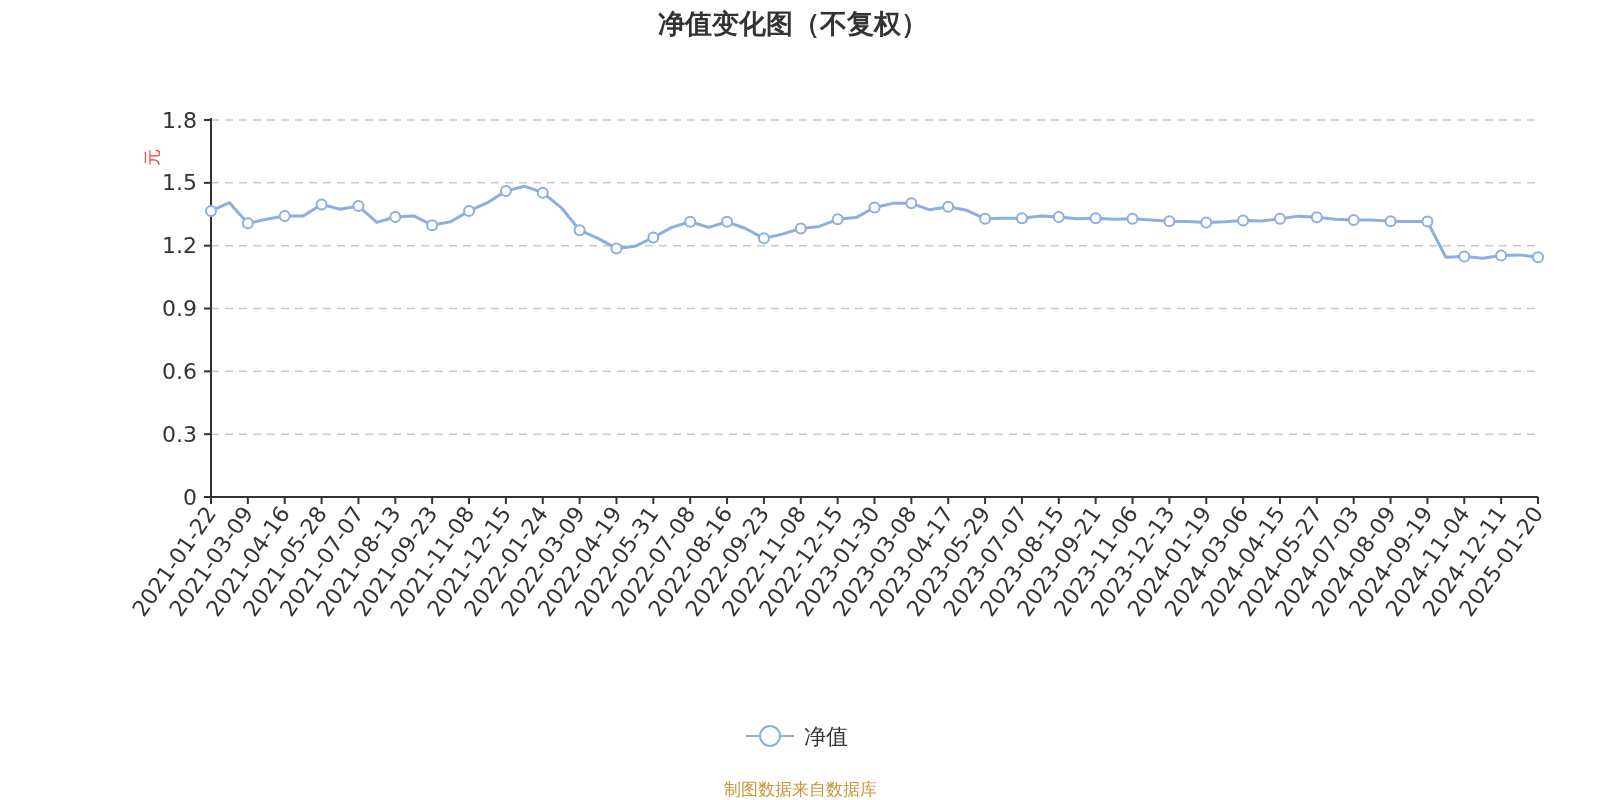 The image size is (1600, 800). Describe the element at coordinates (179, 183) in the screenshot. I see `y-tick-label: 1.5` at that location.